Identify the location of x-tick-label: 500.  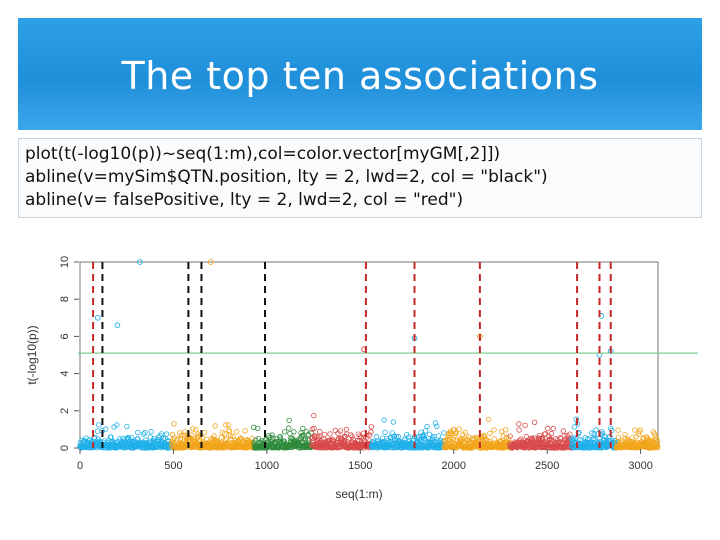
(173, 466).